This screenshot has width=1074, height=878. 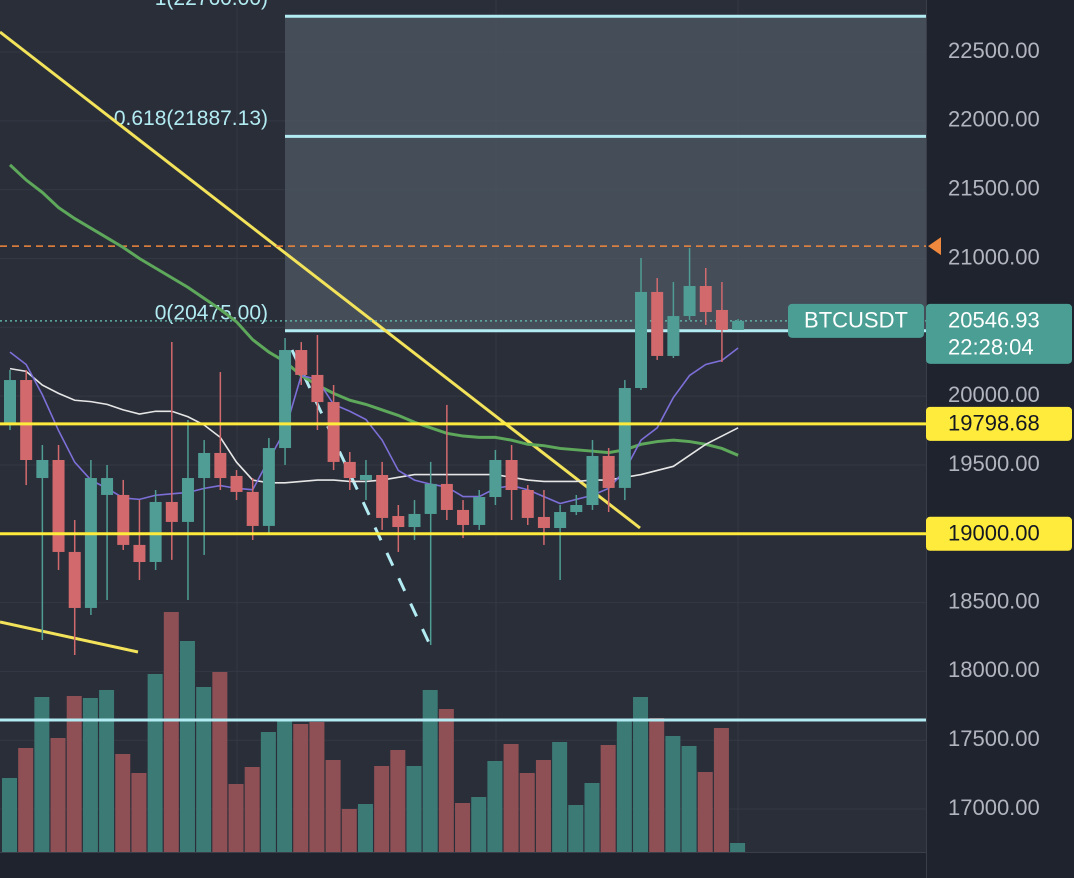 I want to click on y-tick-label: 21500.00, so click(x=994, y=187).